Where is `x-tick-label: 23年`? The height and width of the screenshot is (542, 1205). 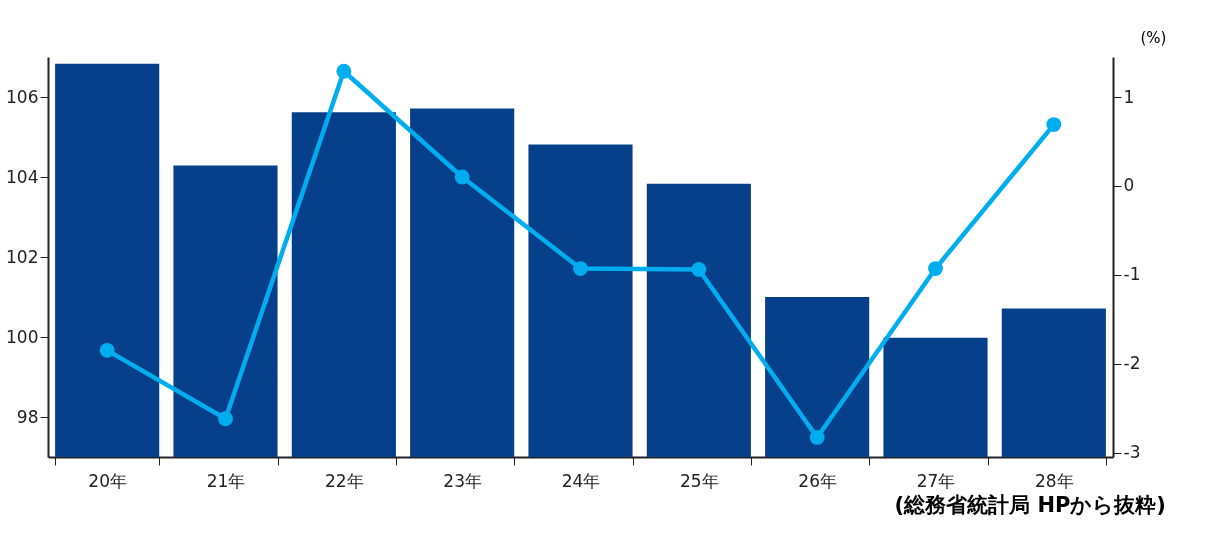 x-tick-label: 23年 is located at coordinates (462, 480).